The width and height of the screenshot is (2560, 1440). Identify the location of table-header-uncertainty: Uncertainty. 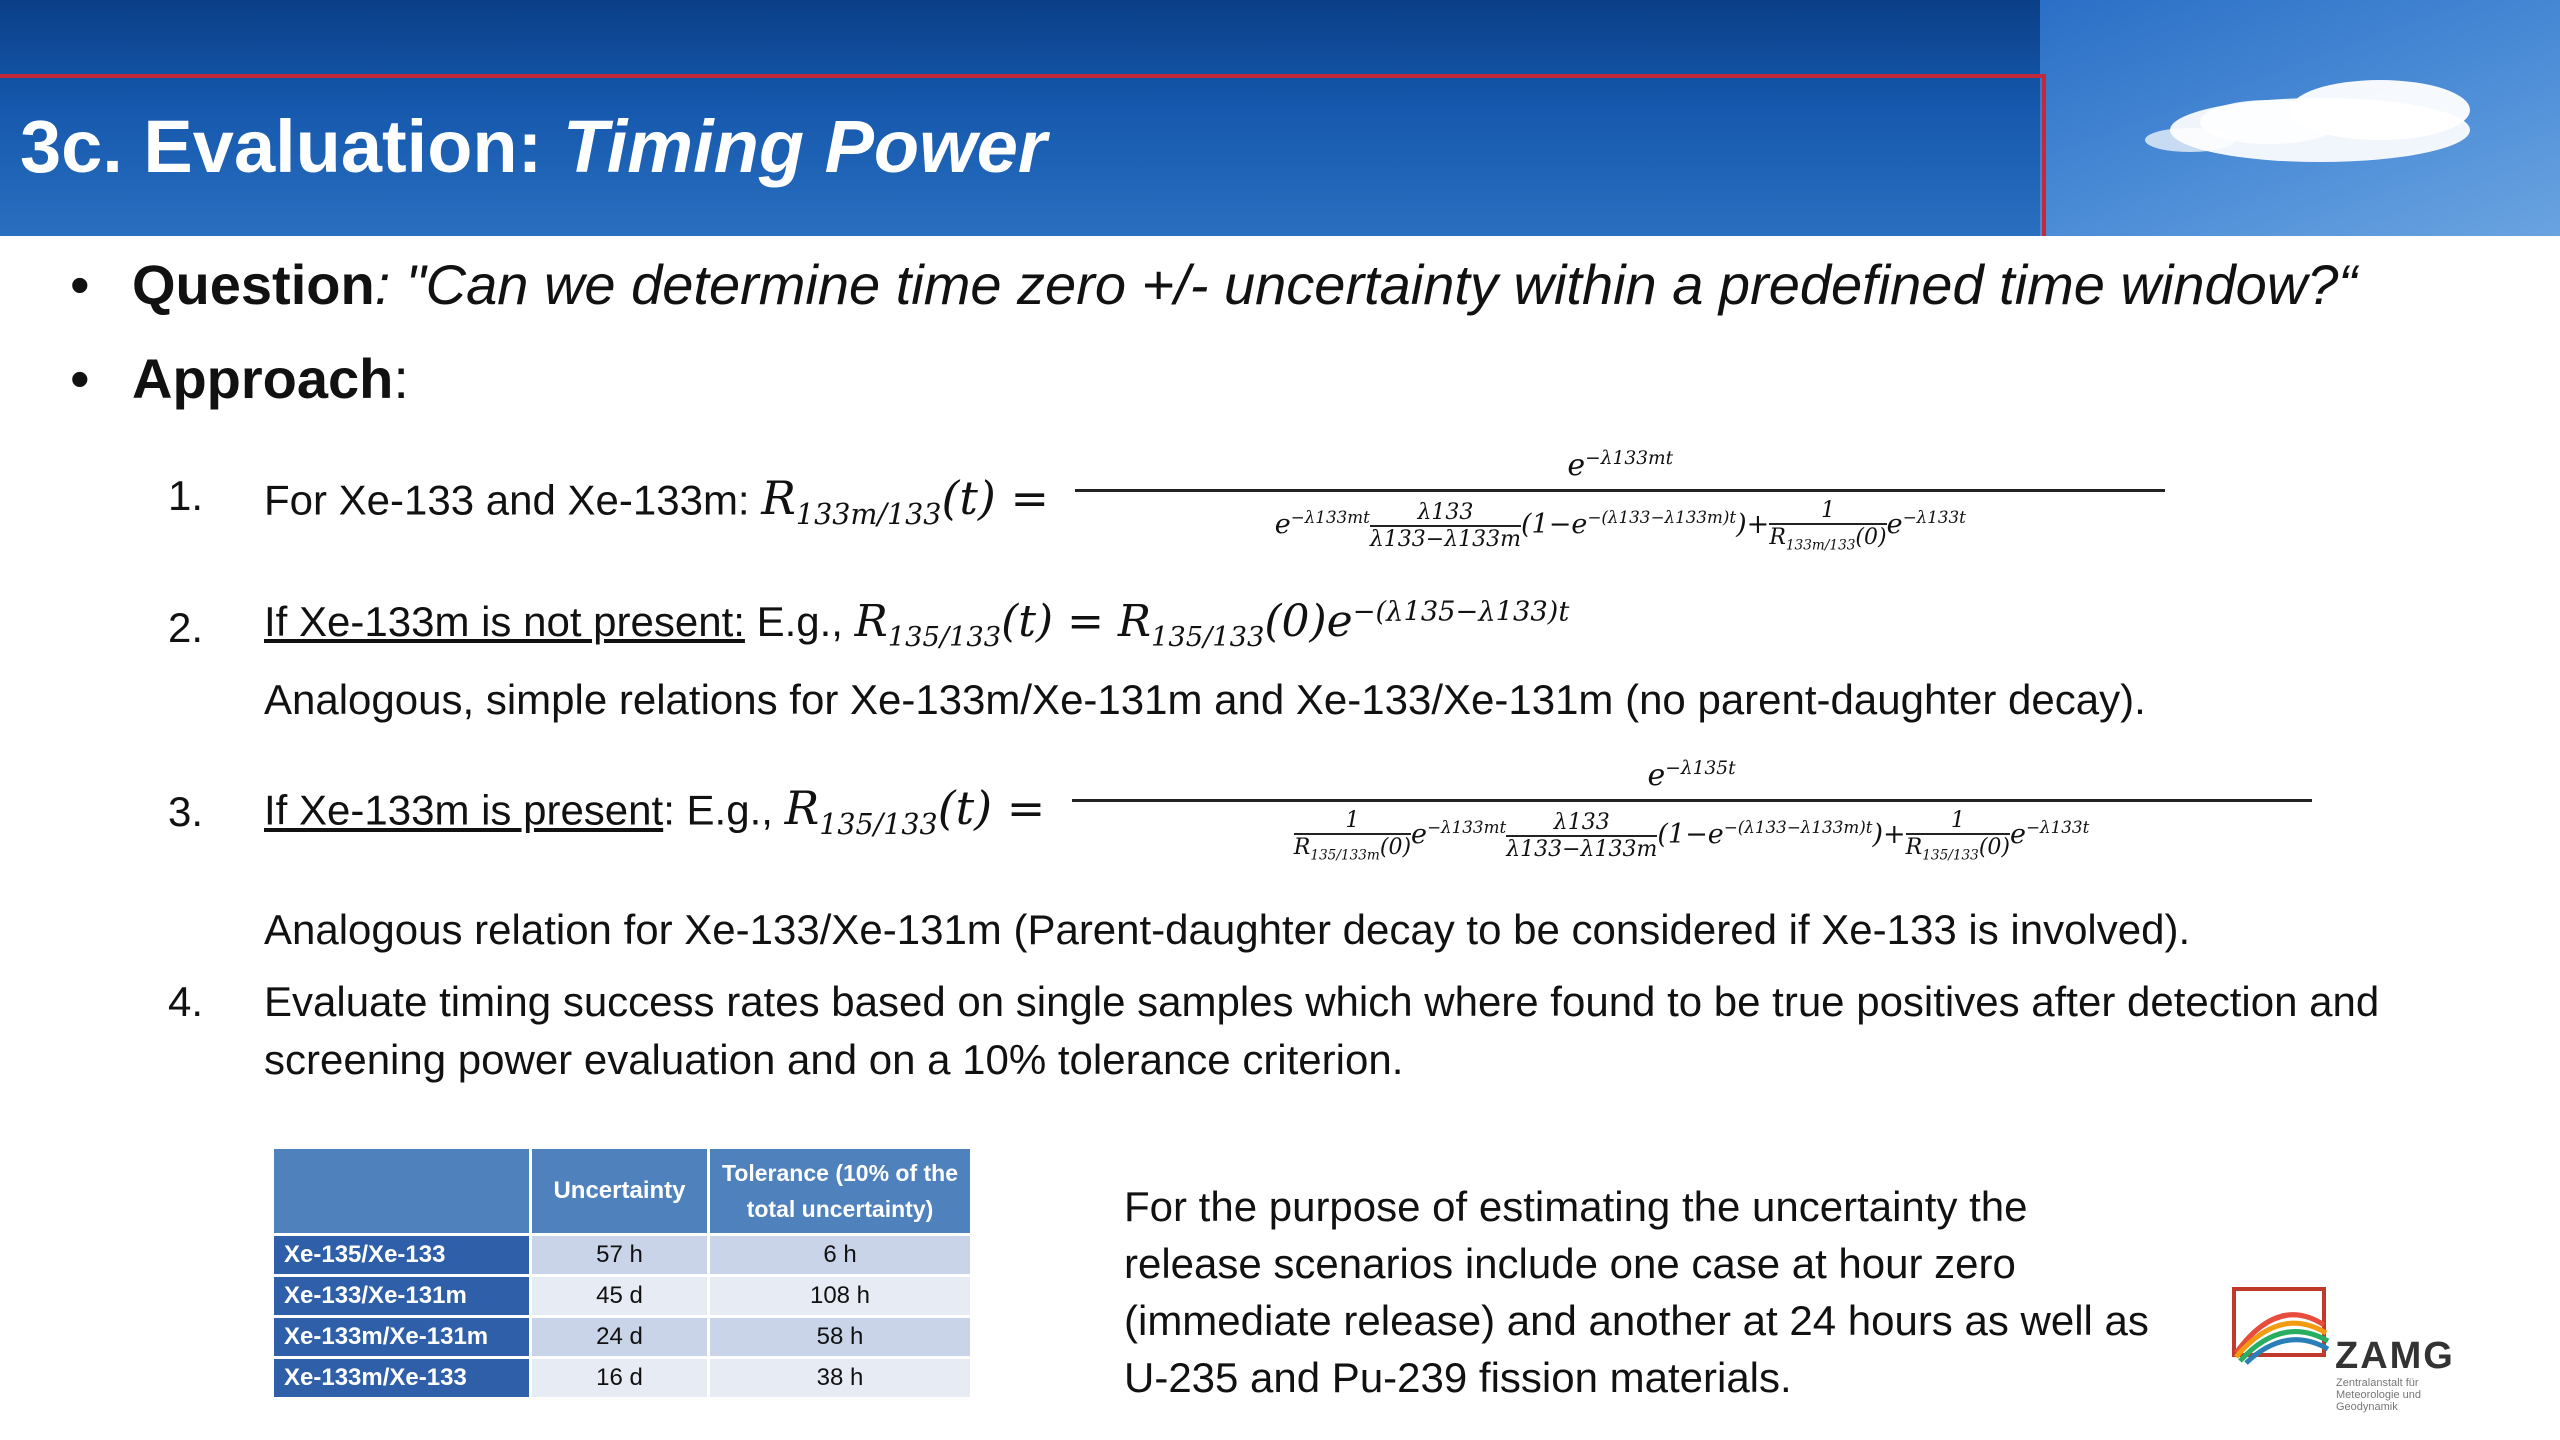
(619, 1191).